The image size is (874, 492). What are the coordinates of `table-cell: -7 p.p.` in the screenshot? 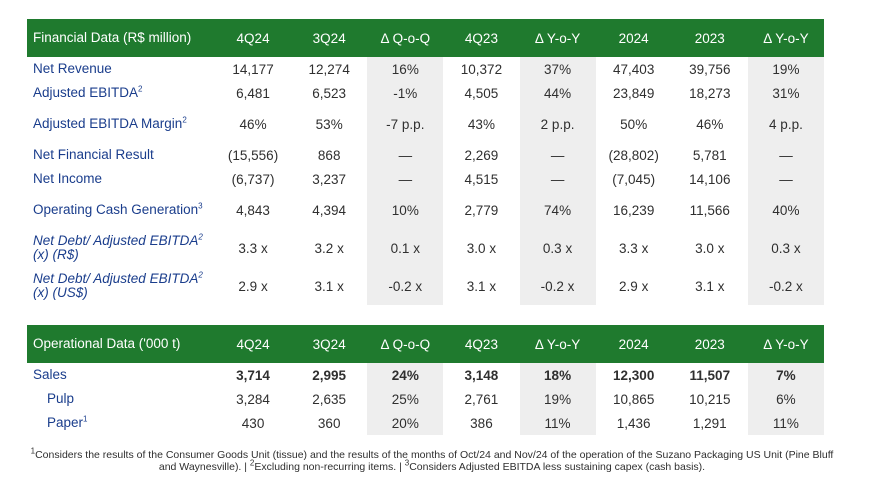 It's located at (405, 124).